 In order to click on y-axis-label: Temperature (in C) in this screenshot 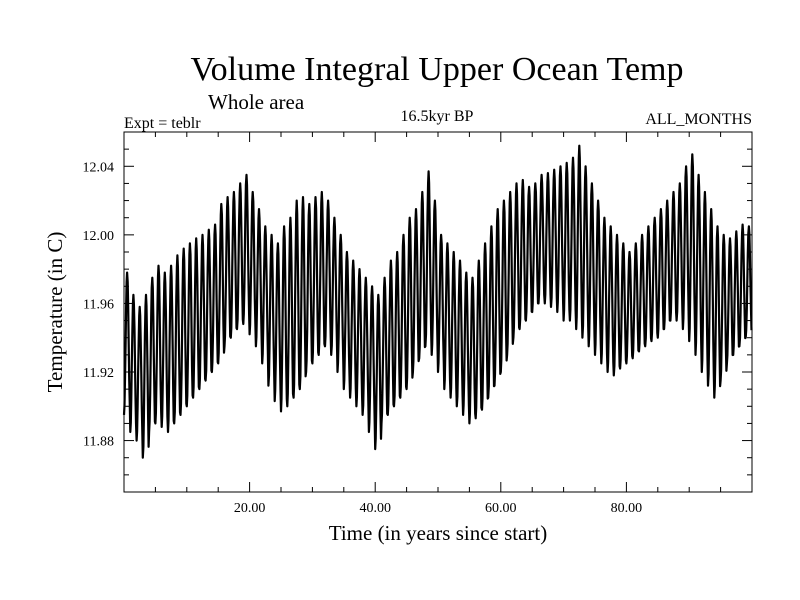, I will do `click(55, 312)`.